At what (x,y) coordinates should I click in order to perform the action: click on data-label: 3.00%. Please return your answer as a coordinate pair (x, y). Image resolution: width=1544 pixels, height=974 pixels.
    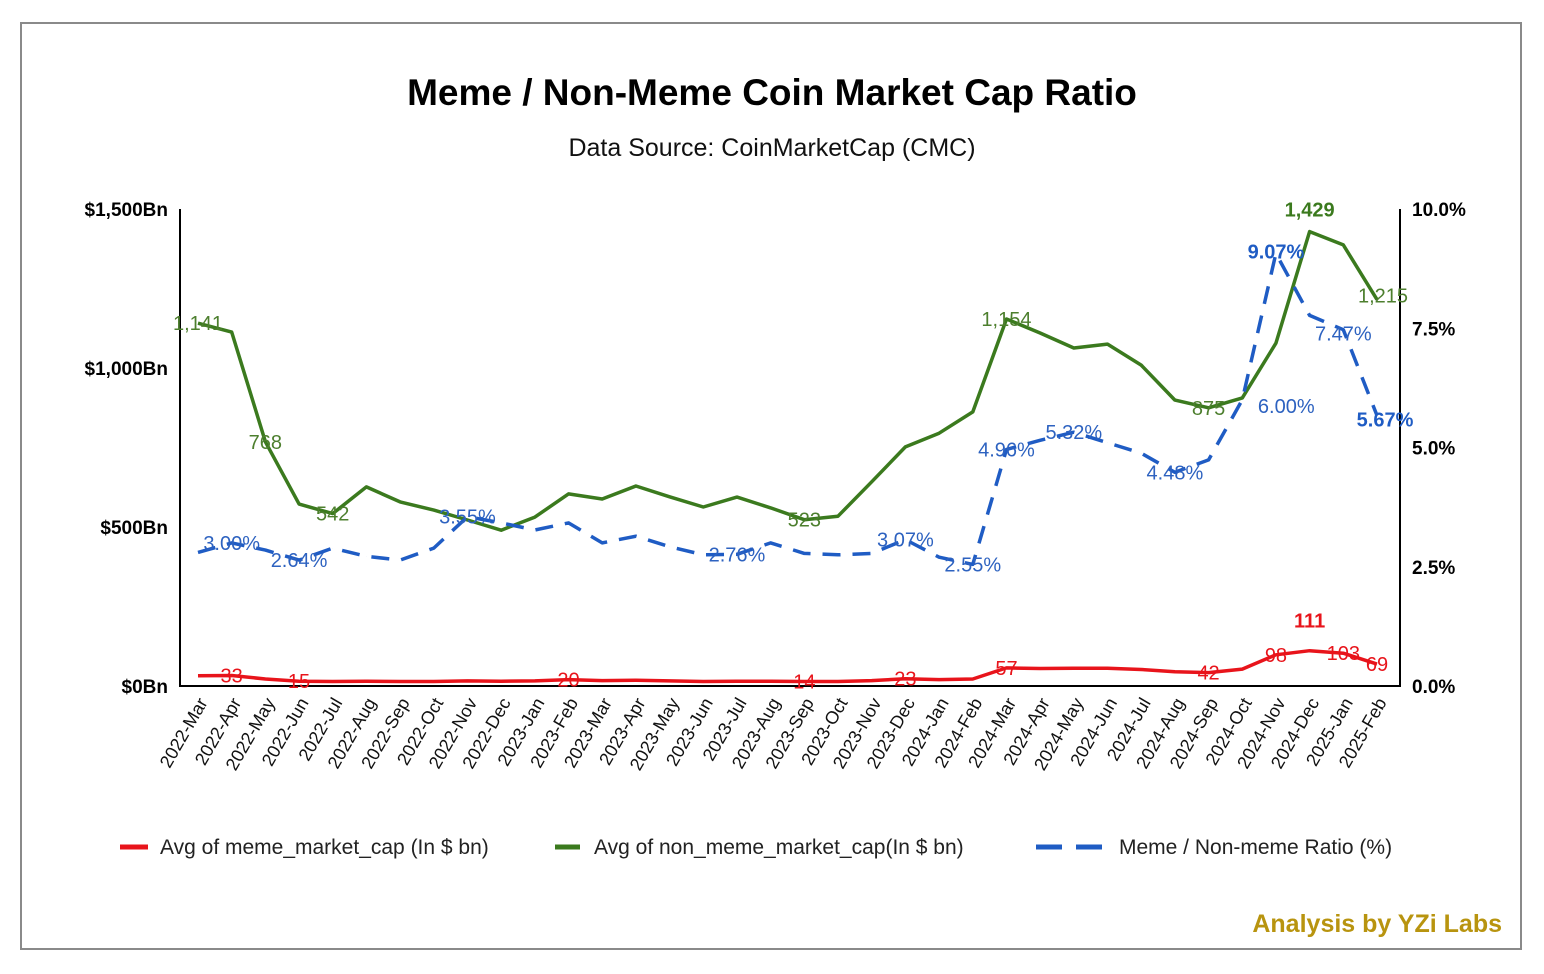
    Looking at the image, I should click on (231, 544).